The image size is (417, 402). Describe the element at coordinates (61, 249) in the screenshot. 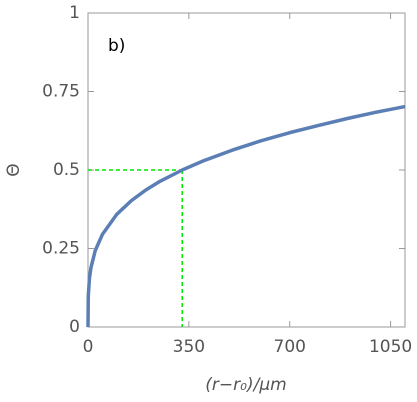

I see `y-tick-label: 0.25` at that location.